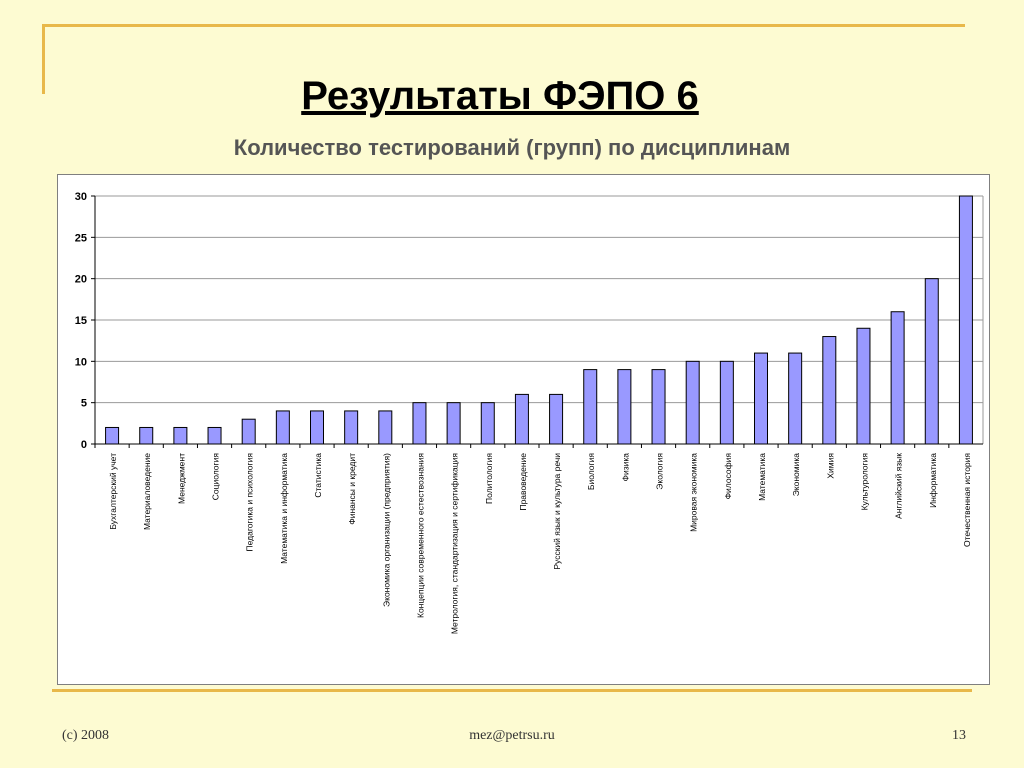  I want to click on x-category-label: Концепции современного естествознания, so click(420, 535).